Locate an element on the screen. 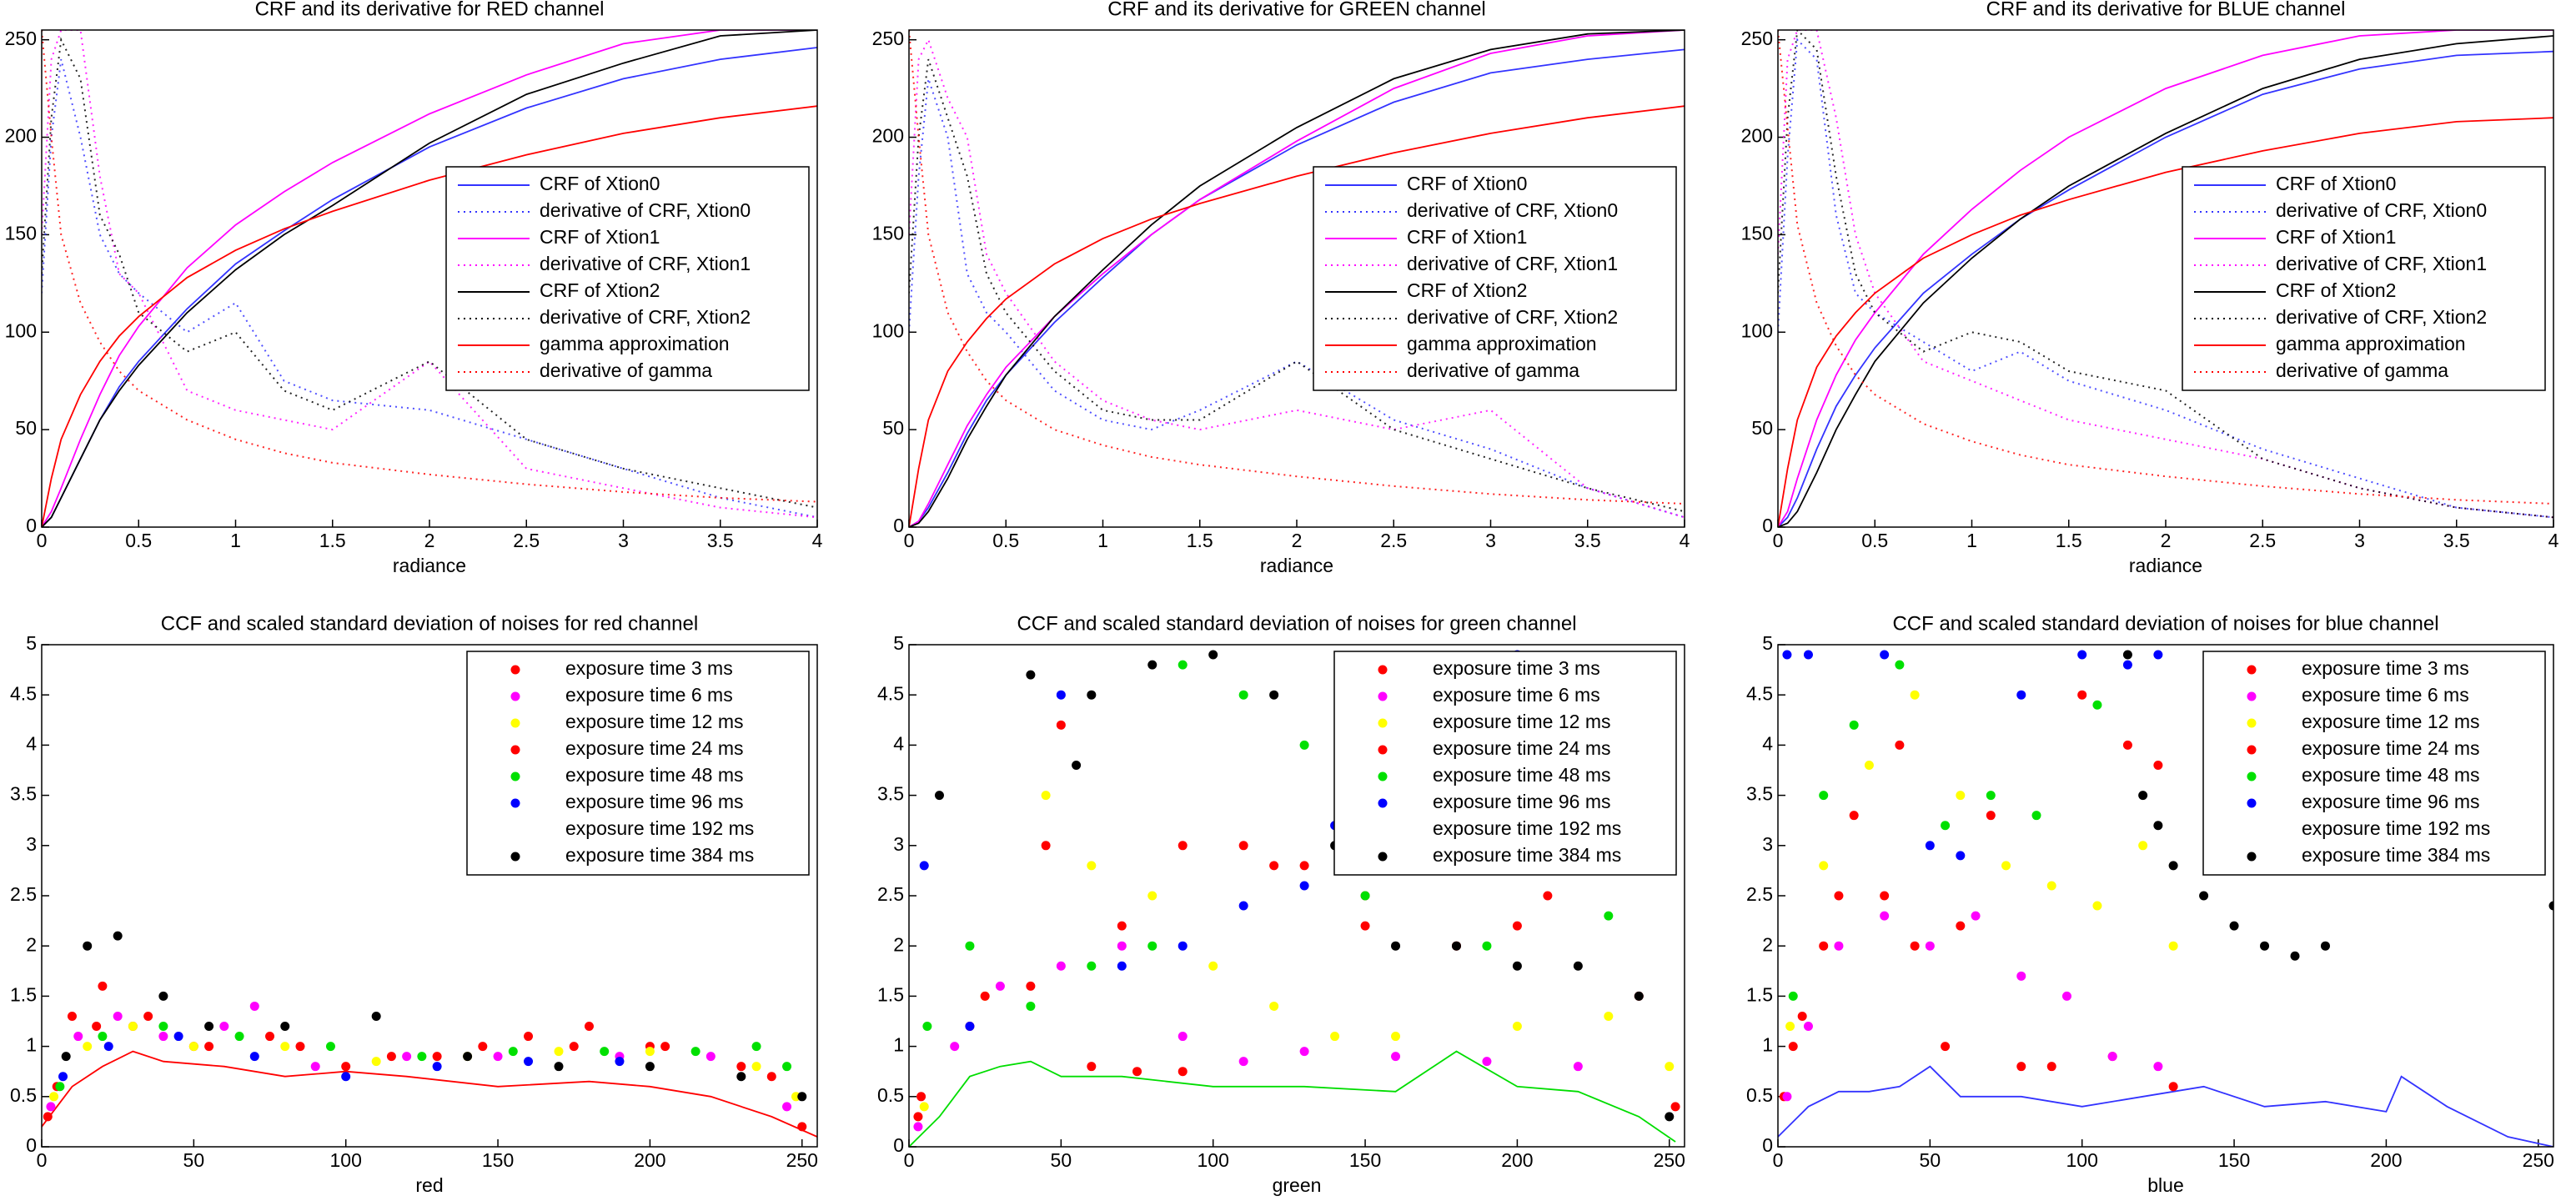 This screenshot has width=2576, height=1201. x-tick-label: 100 is located at coordinates (346, 1160).